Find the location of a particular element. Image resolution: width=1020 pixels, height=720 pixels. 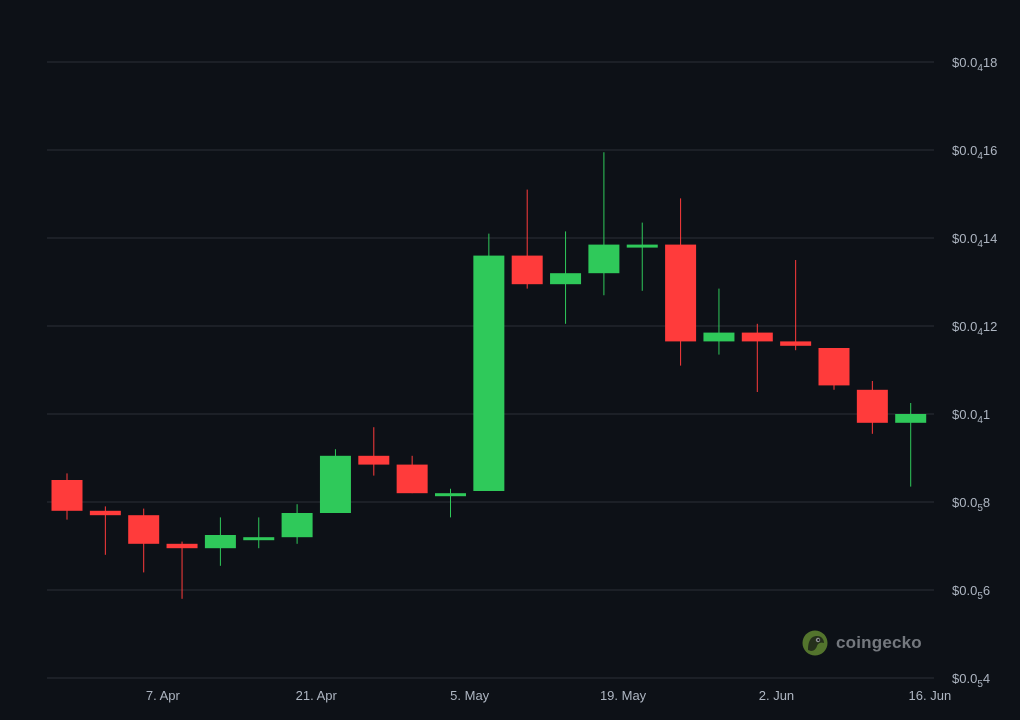

y-tick-label: $0.041 is located at coordinates (971, 416).